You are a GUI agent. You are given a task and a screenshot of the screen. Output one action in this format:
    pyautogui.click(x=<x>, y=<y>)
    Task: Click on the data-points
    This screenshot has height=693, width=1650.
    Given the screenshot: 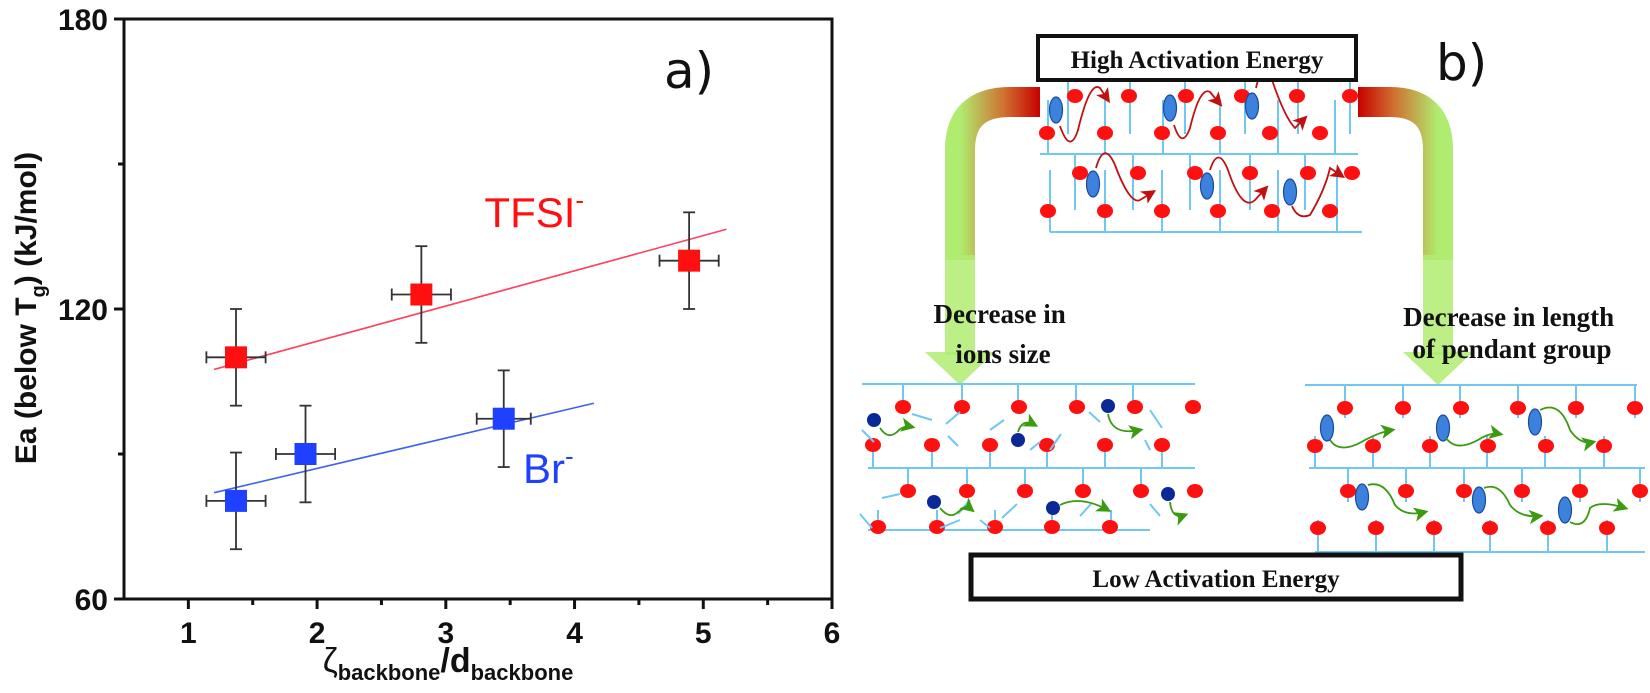 What is the action you would take?
    pyautogui.click(x=462, y=380)
    